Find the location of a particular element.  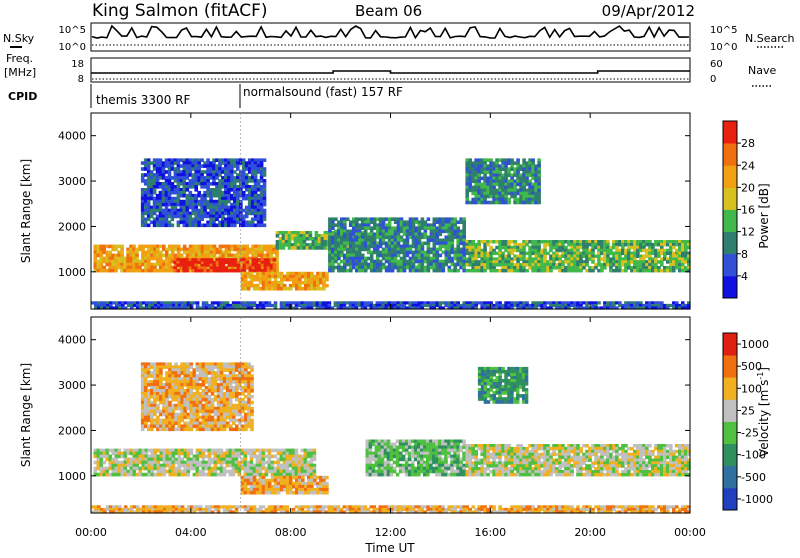

nsearch-tick-top: 10^5 is located at coordinates (723, 30).